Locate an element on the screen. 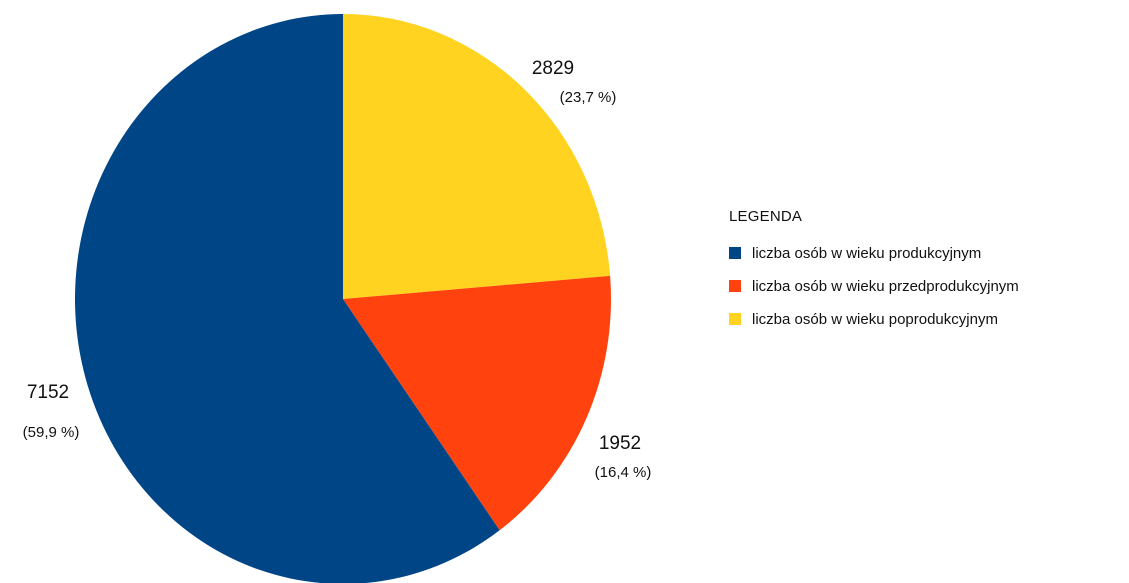 The image size is (1129, 583). slice-percent-label-2: (23,7 %) is located at coordinates (588, 97).